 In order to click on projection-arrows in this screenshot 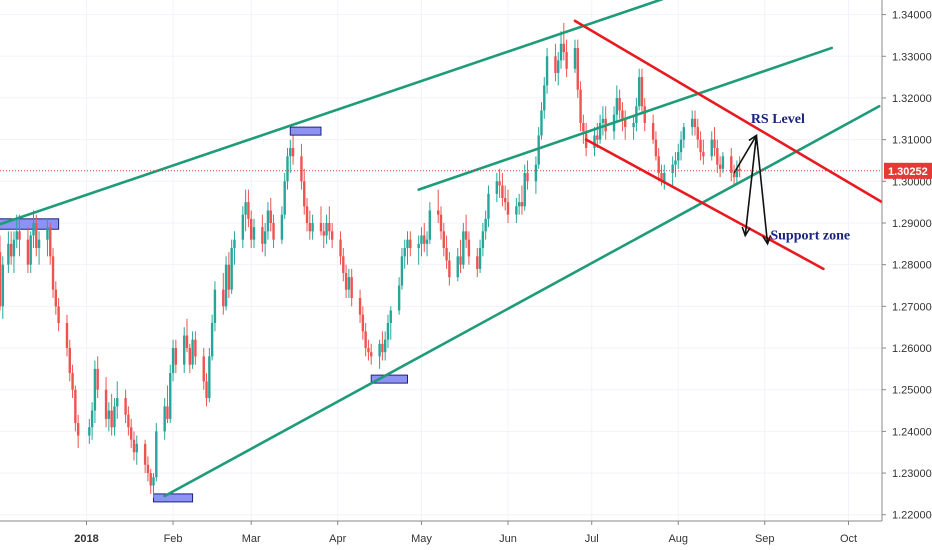, I will do `click(752, 189)`.